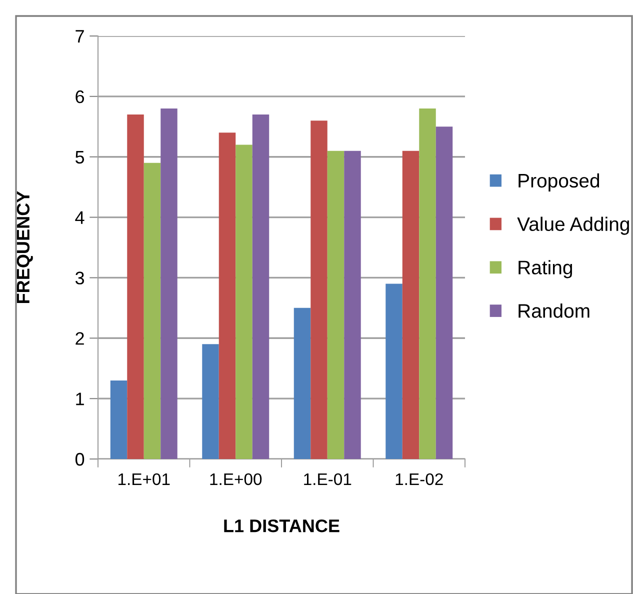 This screenshot has width=633, height=594. I want to click on x-tick-label: 1.E+01, so click(144, 479).